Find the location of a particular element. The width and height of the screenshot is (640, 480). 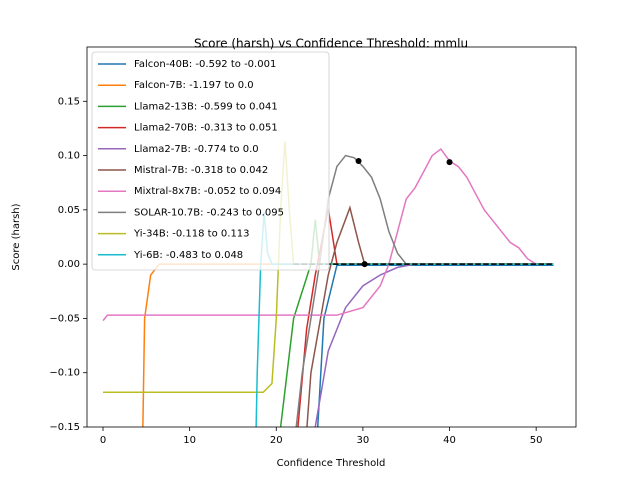

x-tick-label: 40 is located at coordinates (449, 440).